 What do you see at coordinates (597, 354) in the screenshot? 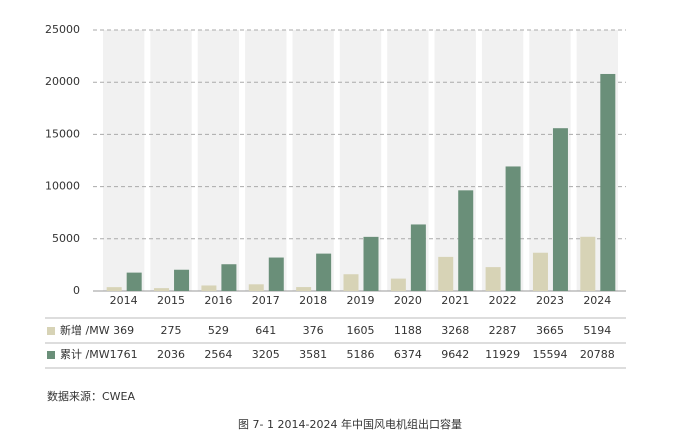
I see `table-value: 20788` at bounding box center [597, 354].